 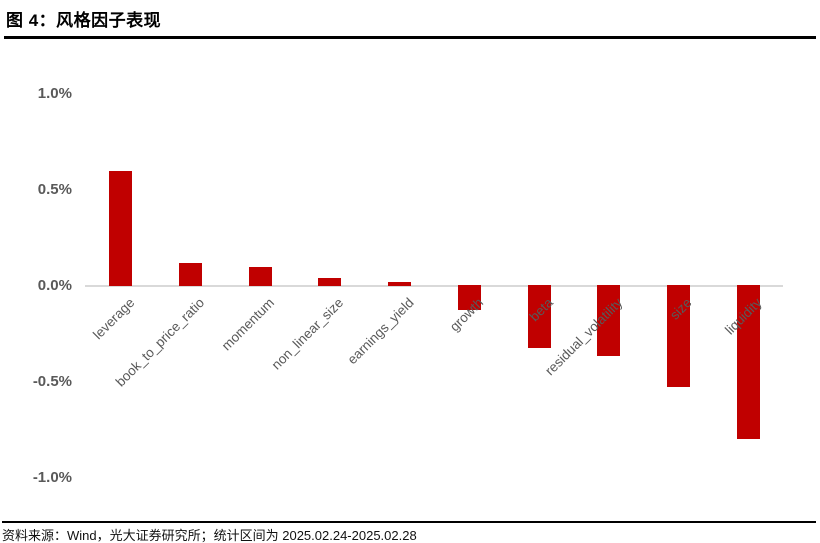 I want to click on bar-growth, so click(x=469, y=297).